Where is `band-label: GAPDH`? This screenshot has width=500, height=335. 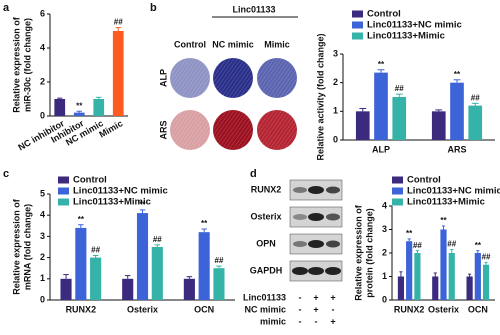 band-label: GAPDH is located at coordinates (266, 270).